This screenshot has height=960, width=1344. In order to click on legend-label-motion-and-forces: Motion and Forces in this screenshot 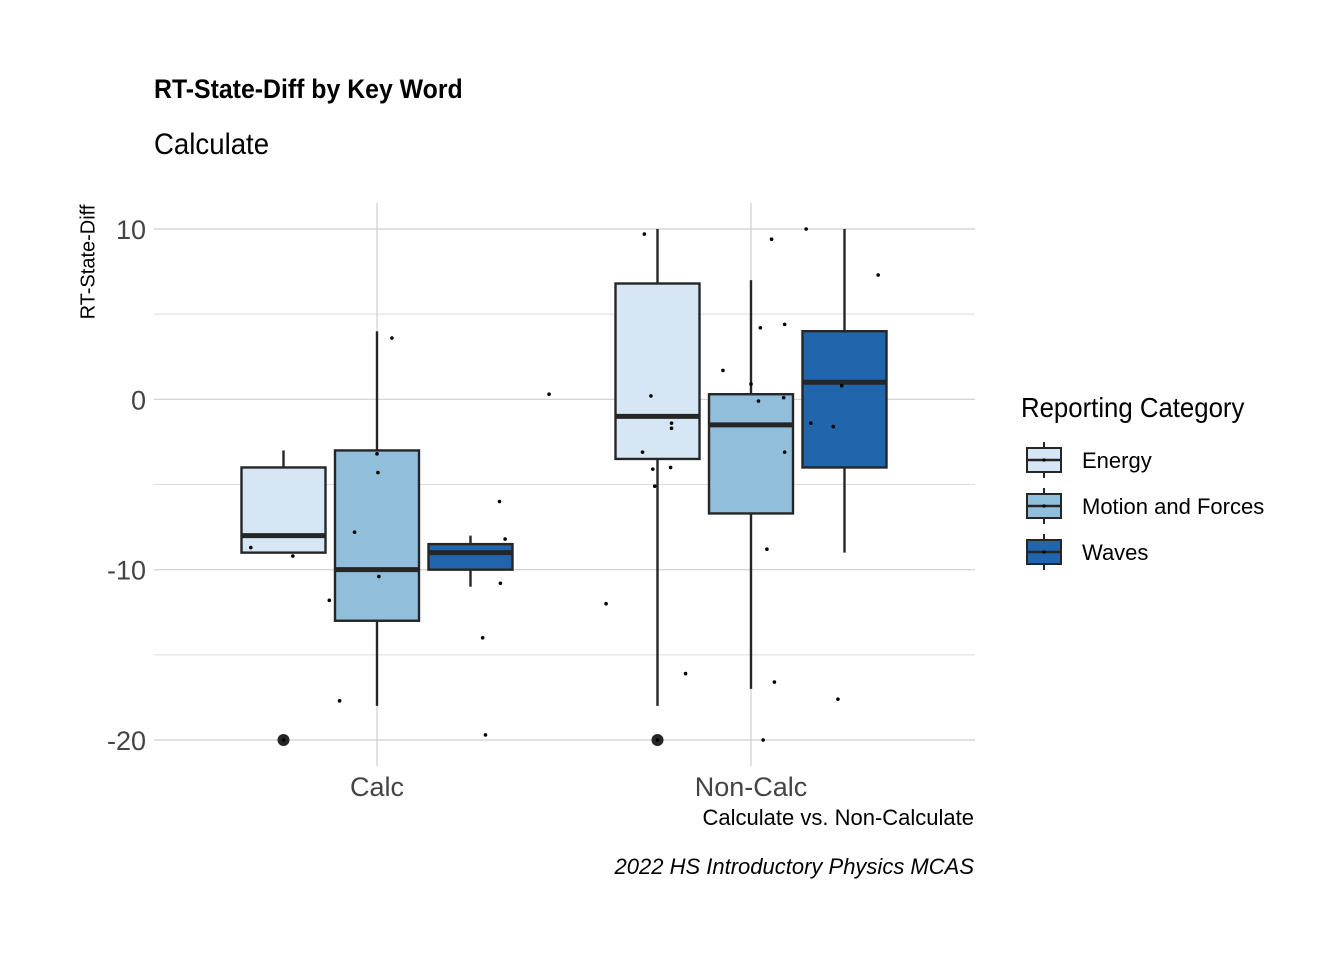, I will do `click(1173, 506)`.